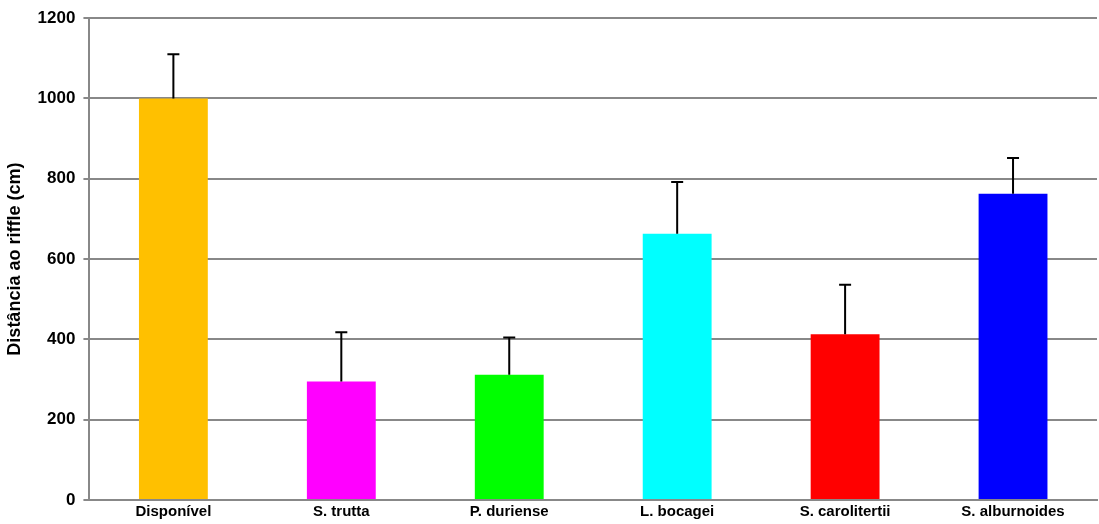  I want to click on y-tick-label: 400, so click(61, 339).